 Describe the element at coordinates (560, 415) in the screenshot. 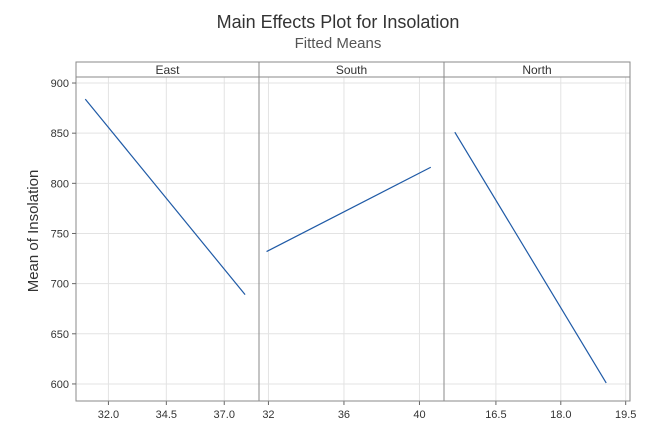

I see `x-tick-label: 18.0` at that location.